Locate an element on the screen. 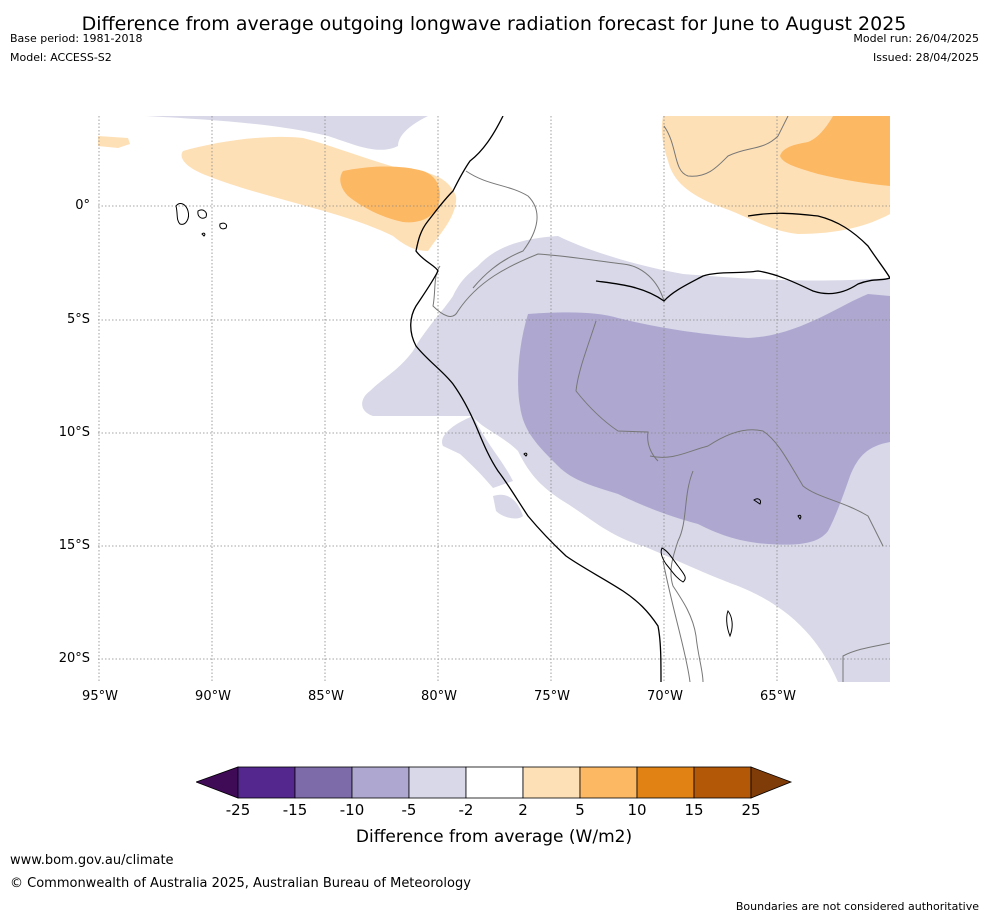  model-text: Model: ACCESS-S2 is located at coordinates (61, 57).